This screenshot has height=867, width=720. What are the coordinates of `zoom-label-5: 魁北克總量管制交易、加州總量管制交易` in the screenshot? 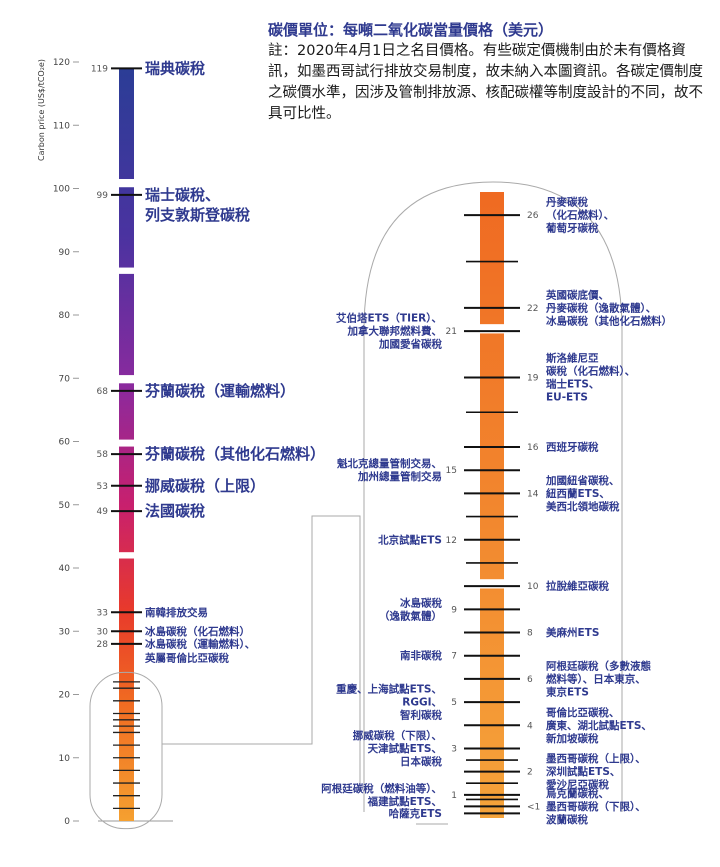 It's located at (389, 470).